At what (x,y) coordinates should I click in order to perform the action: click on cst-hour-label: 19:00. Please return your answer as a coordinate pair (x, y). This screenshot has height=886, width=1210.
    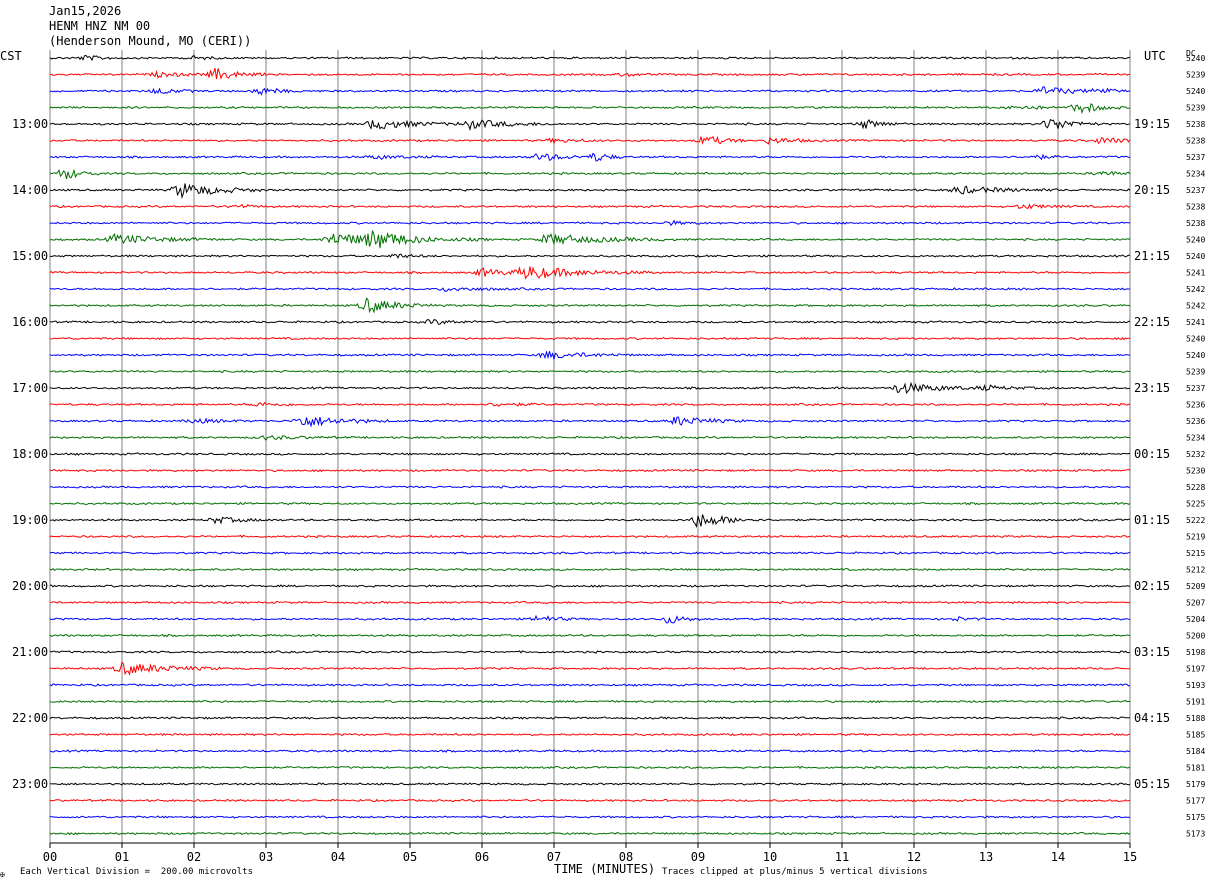
    Looking at the image, I should click on (30, 520).